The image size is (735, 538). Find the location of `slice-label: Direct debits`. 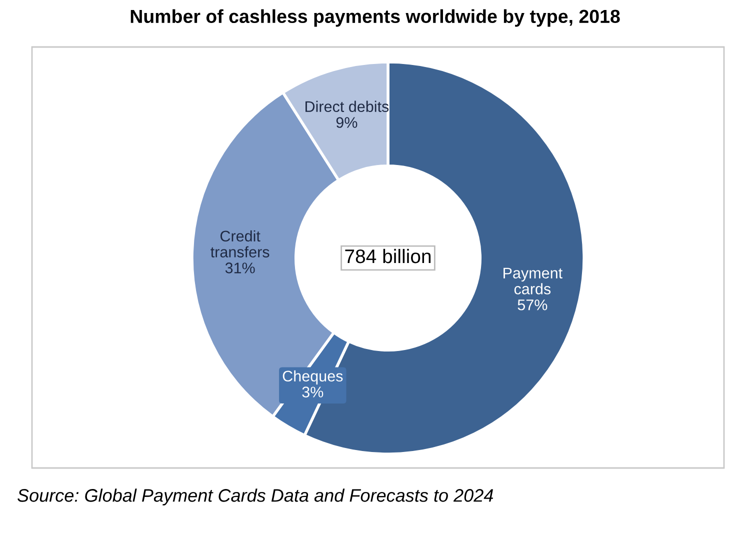

slice-label: Direct debits is located at coordinates (347, 106).